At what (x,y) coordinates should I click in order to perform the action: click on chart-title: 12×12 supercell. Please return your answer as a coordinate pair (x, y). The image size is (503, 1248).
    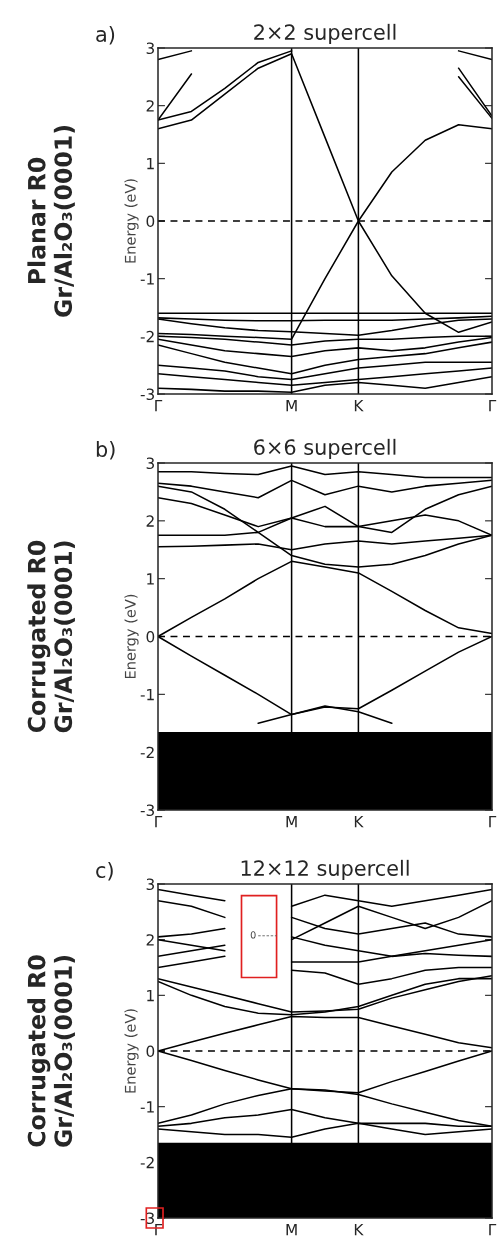
    Looking at the image, I should click on (325, 869).